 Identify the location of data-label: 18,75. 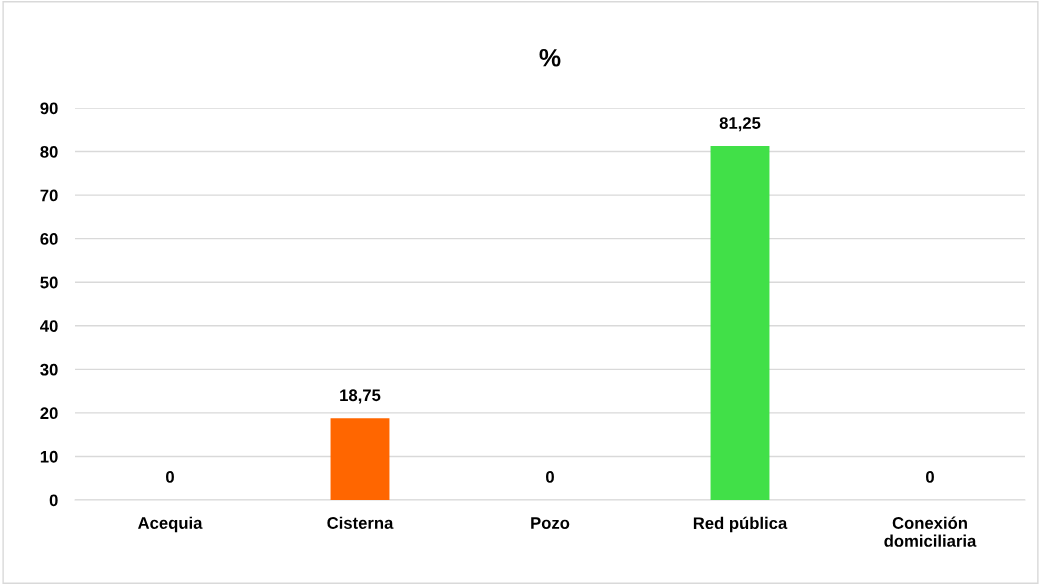
(360, 396).